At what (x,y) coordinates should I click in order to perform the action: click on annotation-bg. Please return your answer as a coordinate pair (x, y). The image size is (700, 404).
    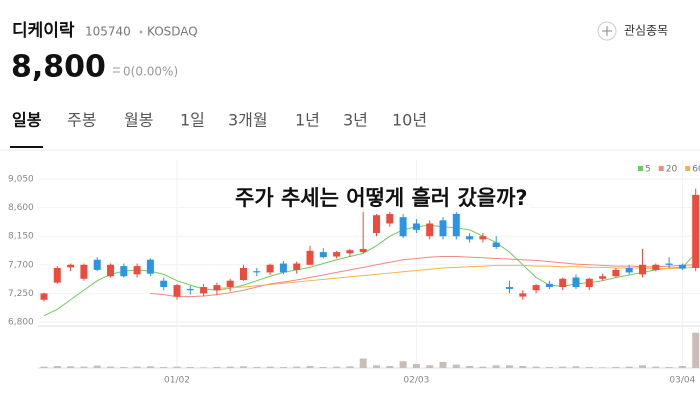
    Looking at the image, I should click on (381, 198).